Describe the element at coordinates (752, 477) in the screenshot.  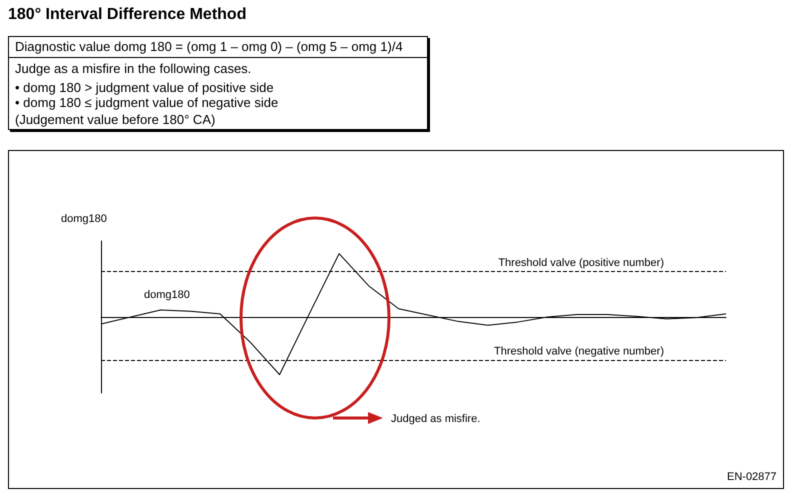
I see `text: EN-02877` at that location.